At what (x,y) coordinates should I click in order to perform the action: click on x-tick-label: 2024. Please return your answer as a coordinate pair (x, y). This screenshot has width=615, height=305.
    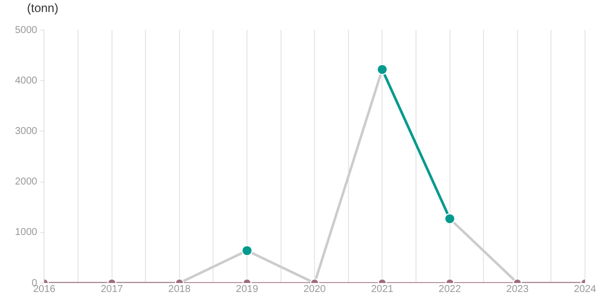
    Looking at the image, I should click on (585, 289).